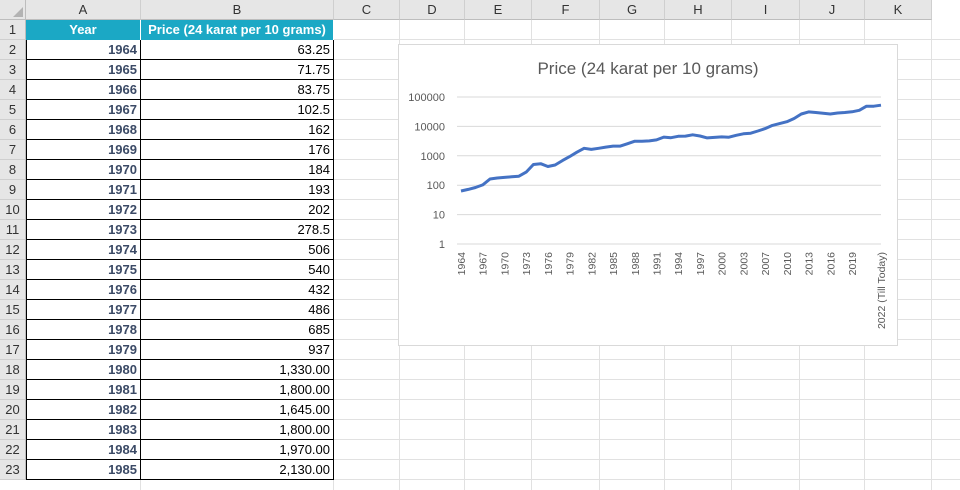  What do you see at coordinates (83, 10) in the screenshot?
I see `column-header-a: A` at bounding box center [83, 10].